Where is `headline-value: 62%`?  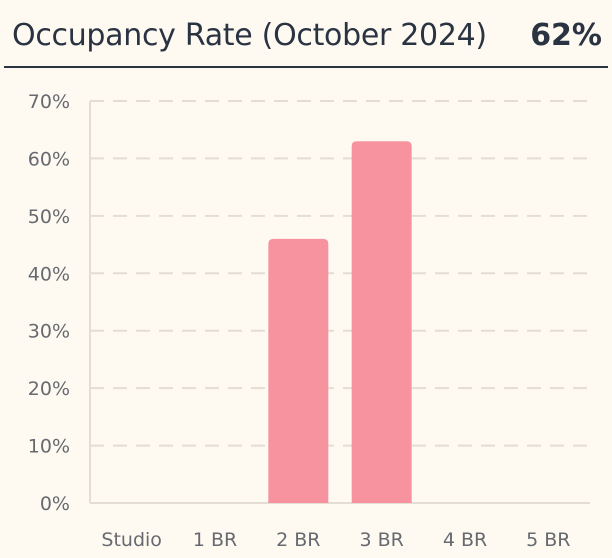
headline-value: 62% is located at coordinates (566, 35).